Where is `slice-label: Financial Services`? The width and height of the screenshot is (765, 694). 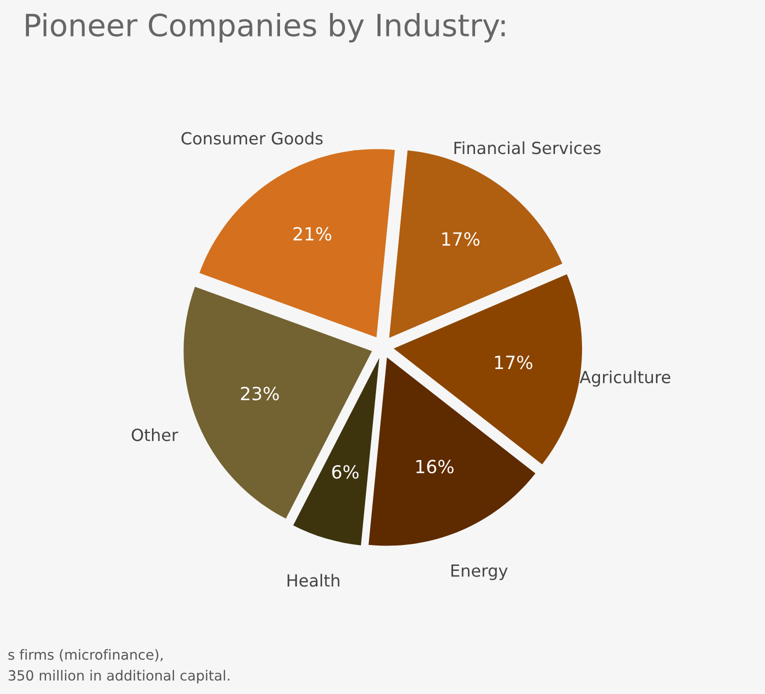
slice-label: Financial Services is located at coordinates (527, 147).